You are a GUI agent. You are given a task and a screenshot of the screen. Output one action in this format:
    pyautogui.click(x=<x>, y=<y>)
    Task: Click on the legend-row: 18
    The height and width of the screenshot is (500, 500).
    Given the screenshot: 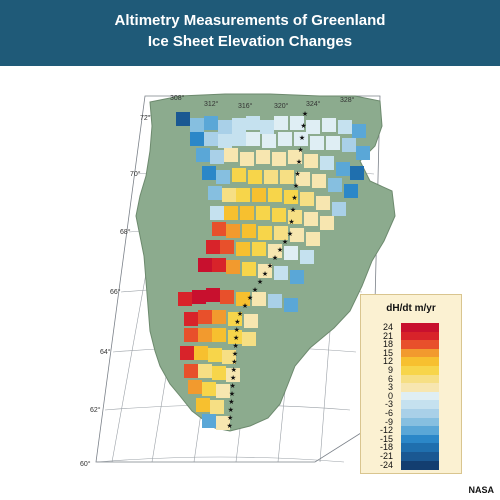 What is the action you would take?
    pyautogui.click(x=414, y=344)
    